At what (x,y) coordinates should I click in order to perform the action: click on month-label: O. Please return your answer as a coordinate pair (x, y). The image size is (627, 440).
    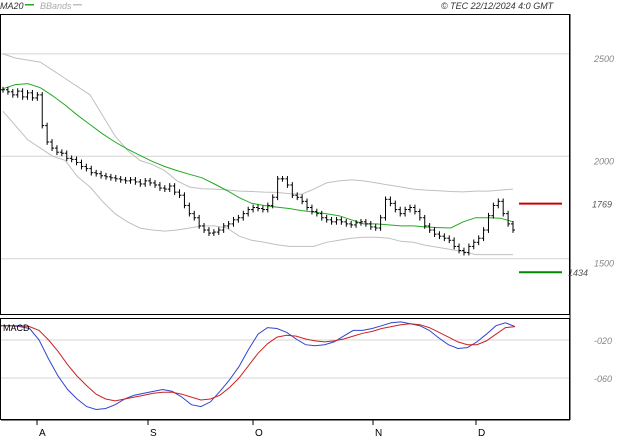
    Looking at the image, I should click on (259, 433).